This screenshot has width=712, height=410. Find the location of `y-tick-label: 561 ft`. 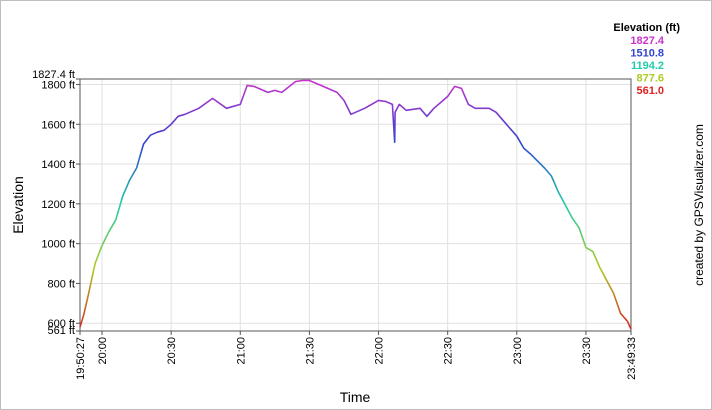

y-tick-label: 561 ft is located at coordinates (61, 331).